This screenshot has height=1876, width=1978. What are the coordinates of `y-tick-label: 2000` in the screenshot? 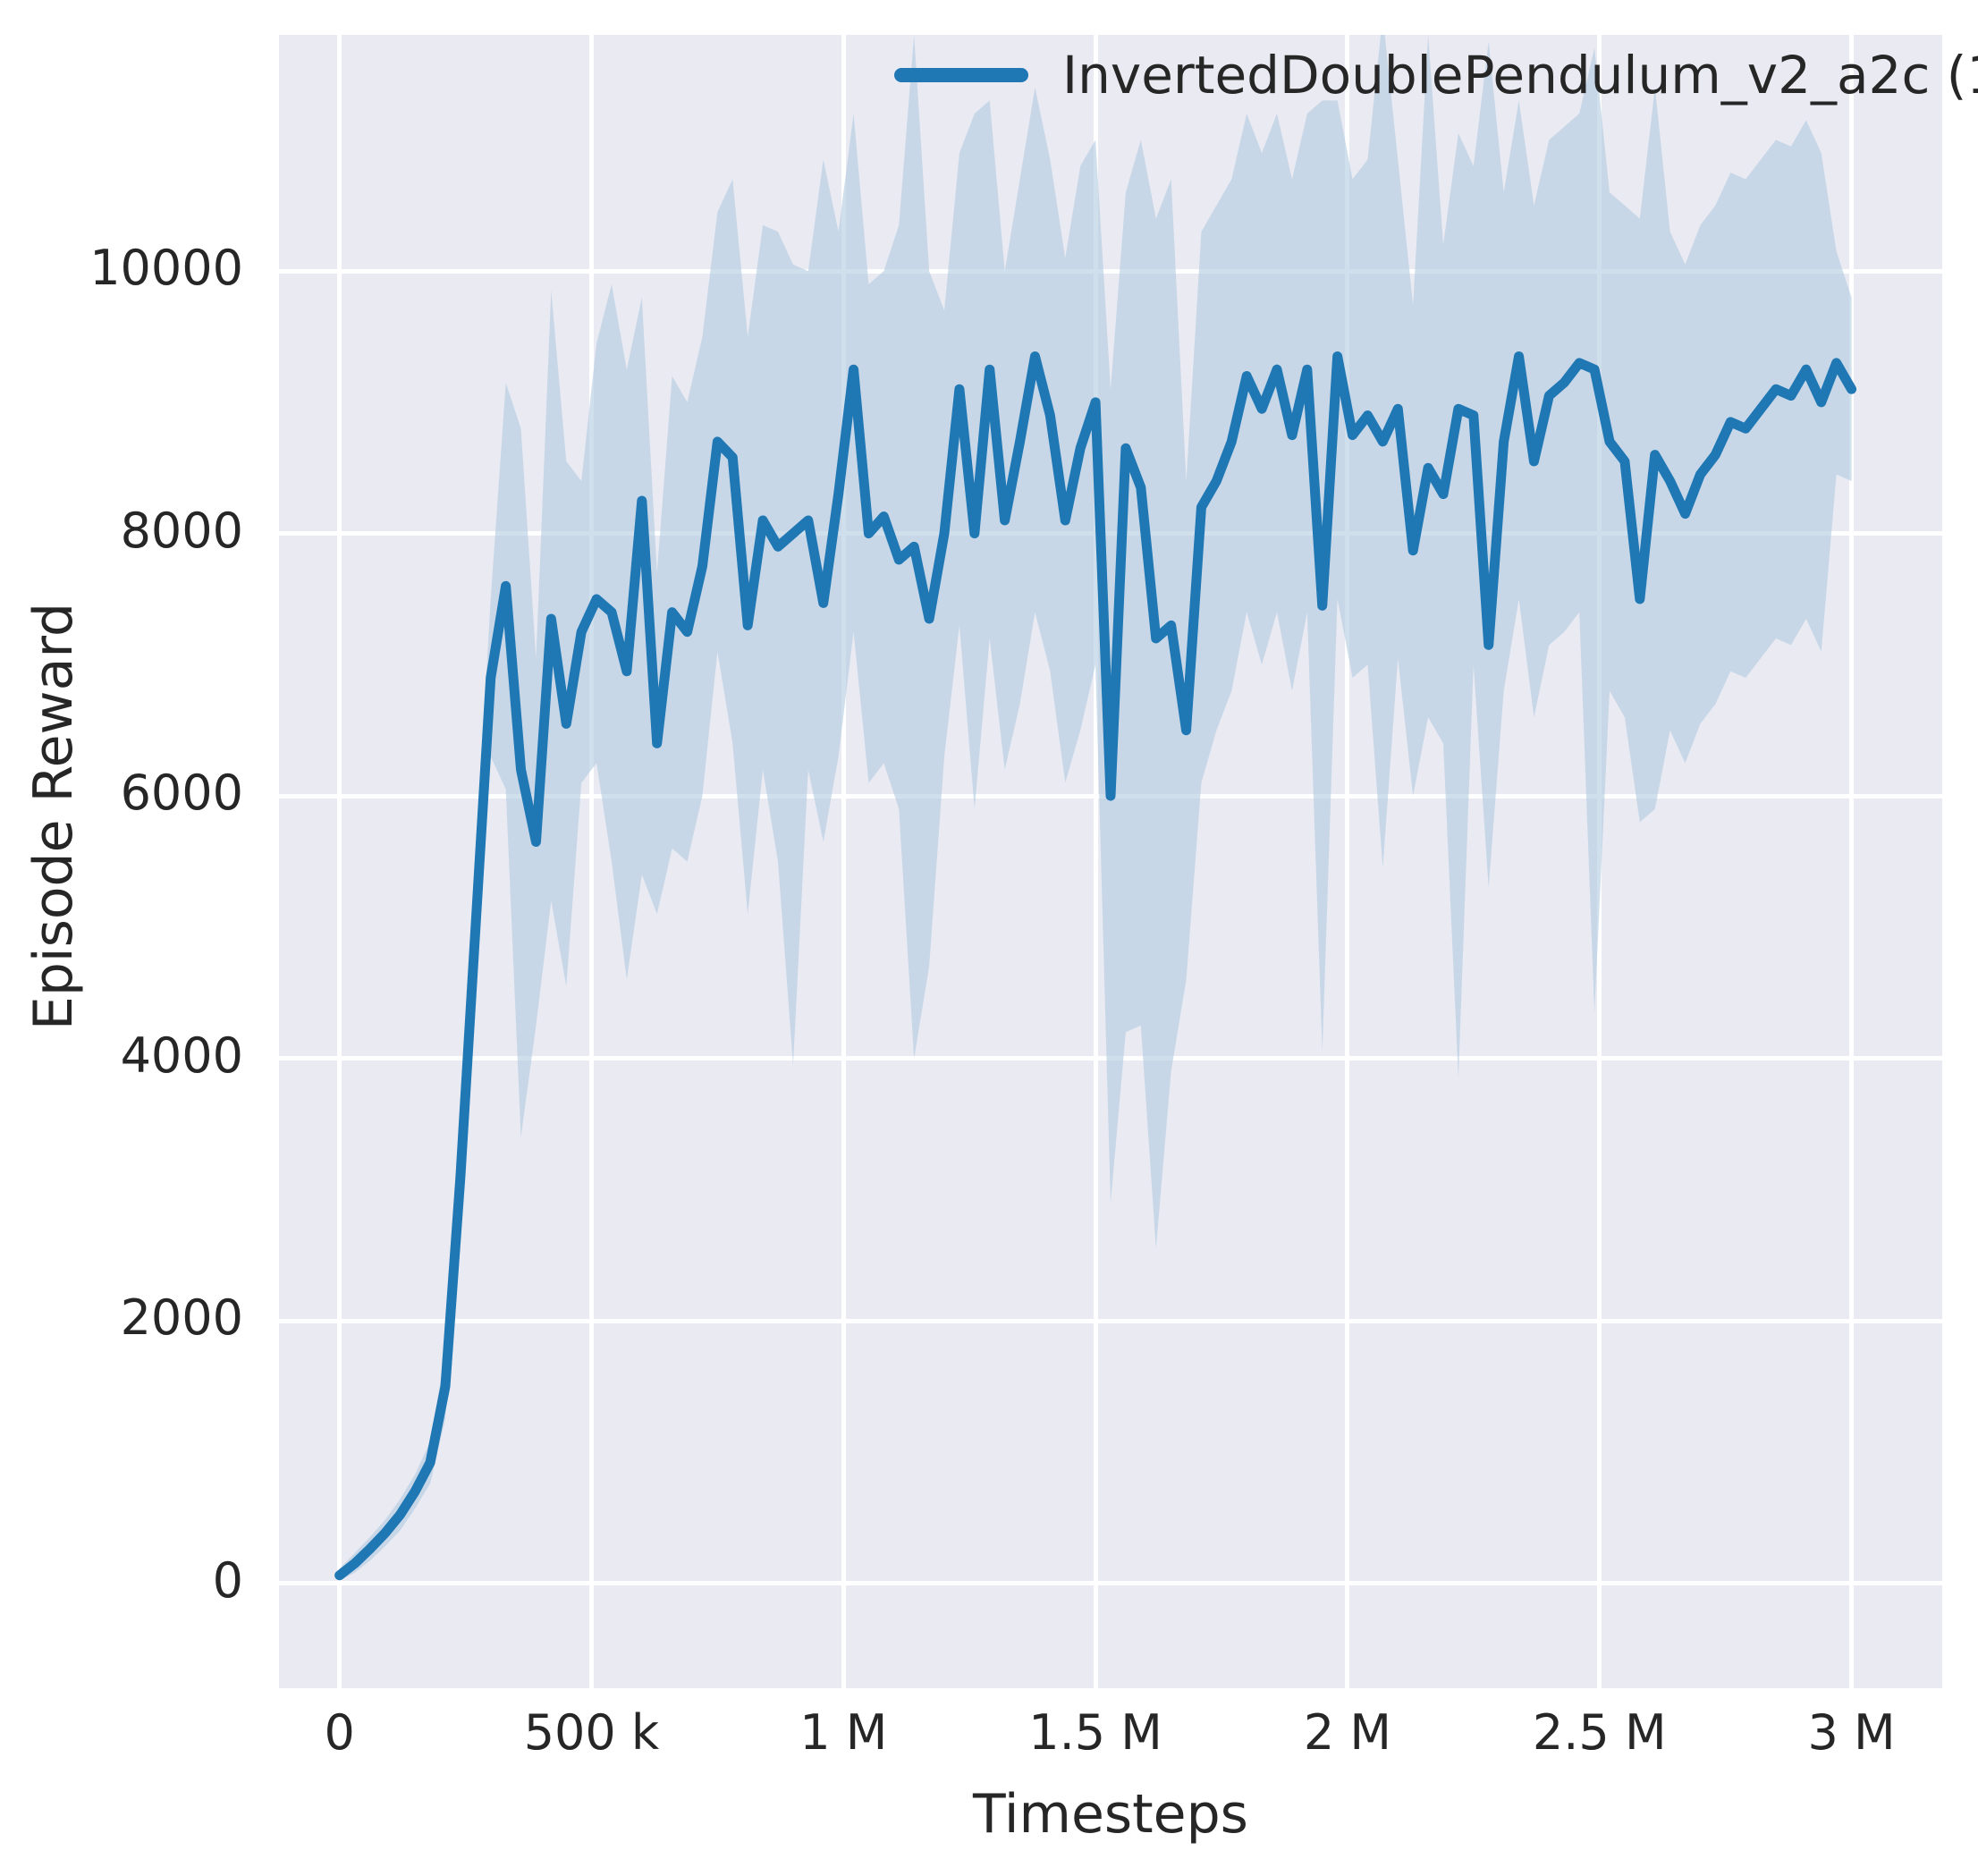 It's located at (181, 1318).